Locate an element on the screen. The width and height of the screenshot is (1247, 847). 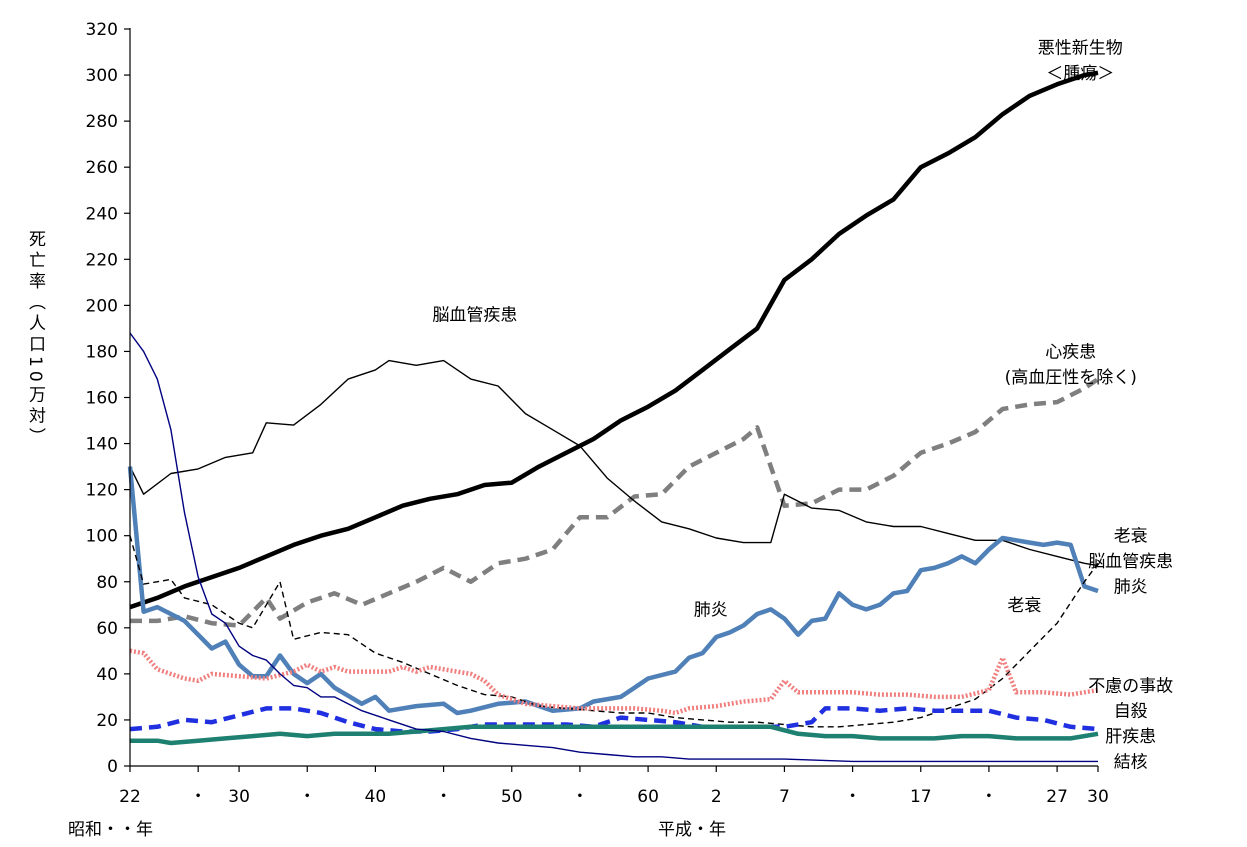
y-tick-label: 20 is located at coordinates (107, 721).